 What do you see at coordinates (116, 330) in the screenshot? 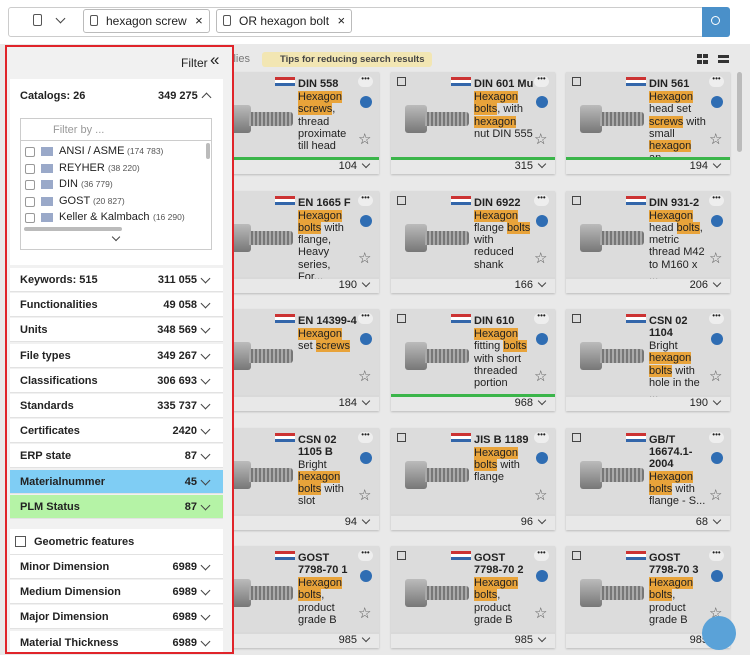
I see `facet-row: Units 348 569` at bounding box center [116, 330].